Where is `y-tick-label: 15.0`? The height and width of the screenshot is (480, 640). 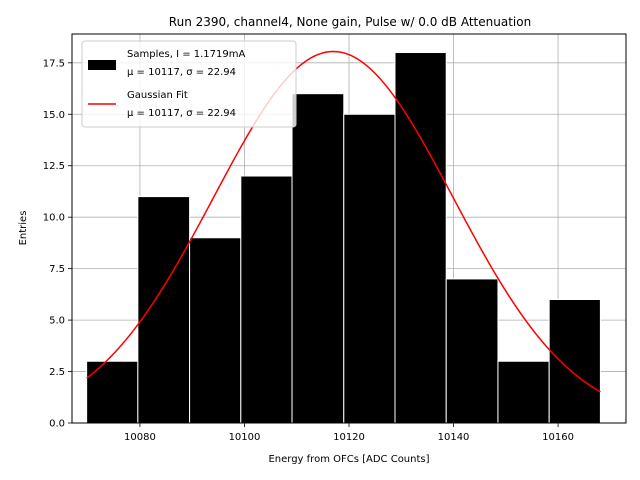 y-tick-label: 15.0 is located at coordinates (54, 115).